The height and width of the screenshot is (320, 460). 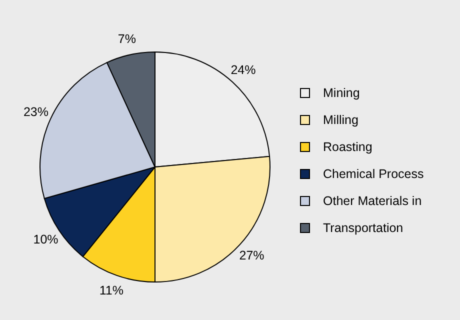 What do you see at coordinates (127, 39) in the screenshot?
I see `data-label: 7%` at bounding box center [127, 39].